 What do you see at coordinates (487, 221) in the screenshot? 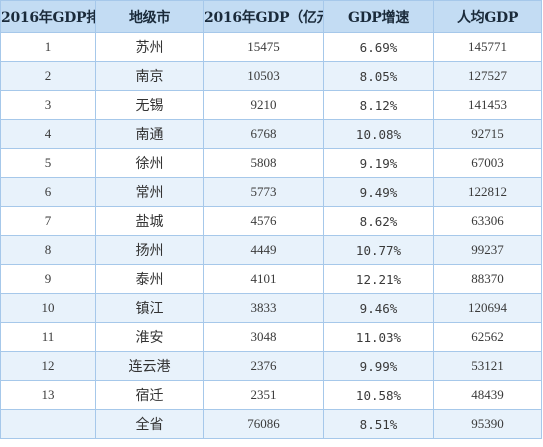
I see `cell-per-capita: 63306` at bounding box center [487, 221].